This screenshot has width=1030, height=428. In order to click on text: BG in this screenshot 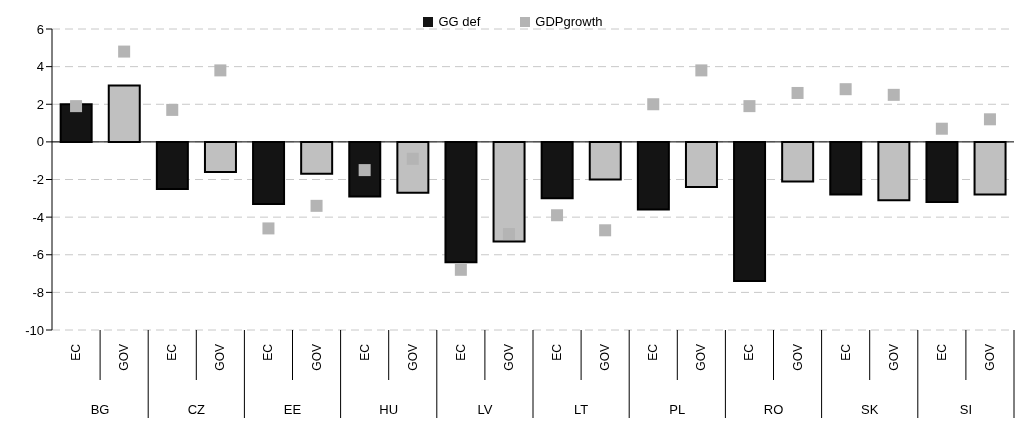, I will do `click(100, 409)`.